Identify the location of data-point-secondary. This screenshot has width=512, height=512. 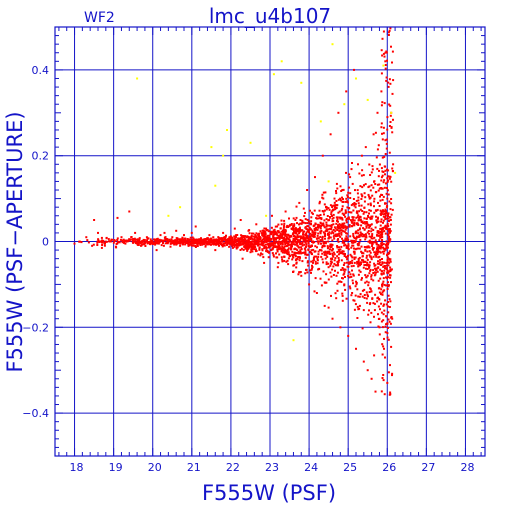
(281, 61).